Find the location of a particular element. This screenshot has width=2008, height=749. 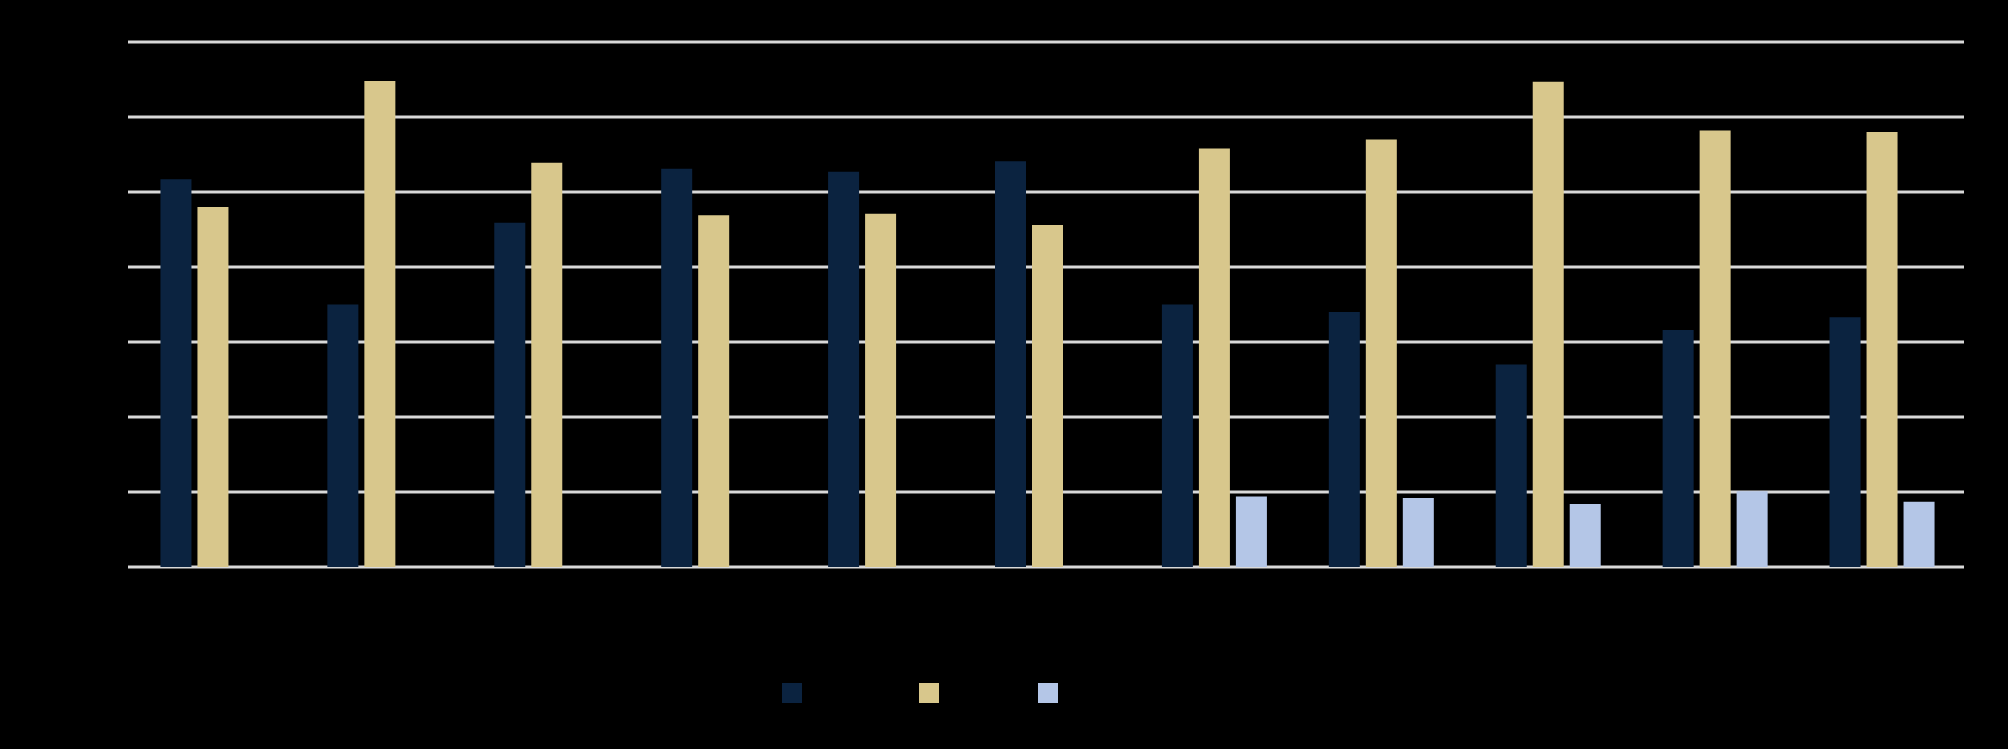

legend is located at coordinates (920, 693).